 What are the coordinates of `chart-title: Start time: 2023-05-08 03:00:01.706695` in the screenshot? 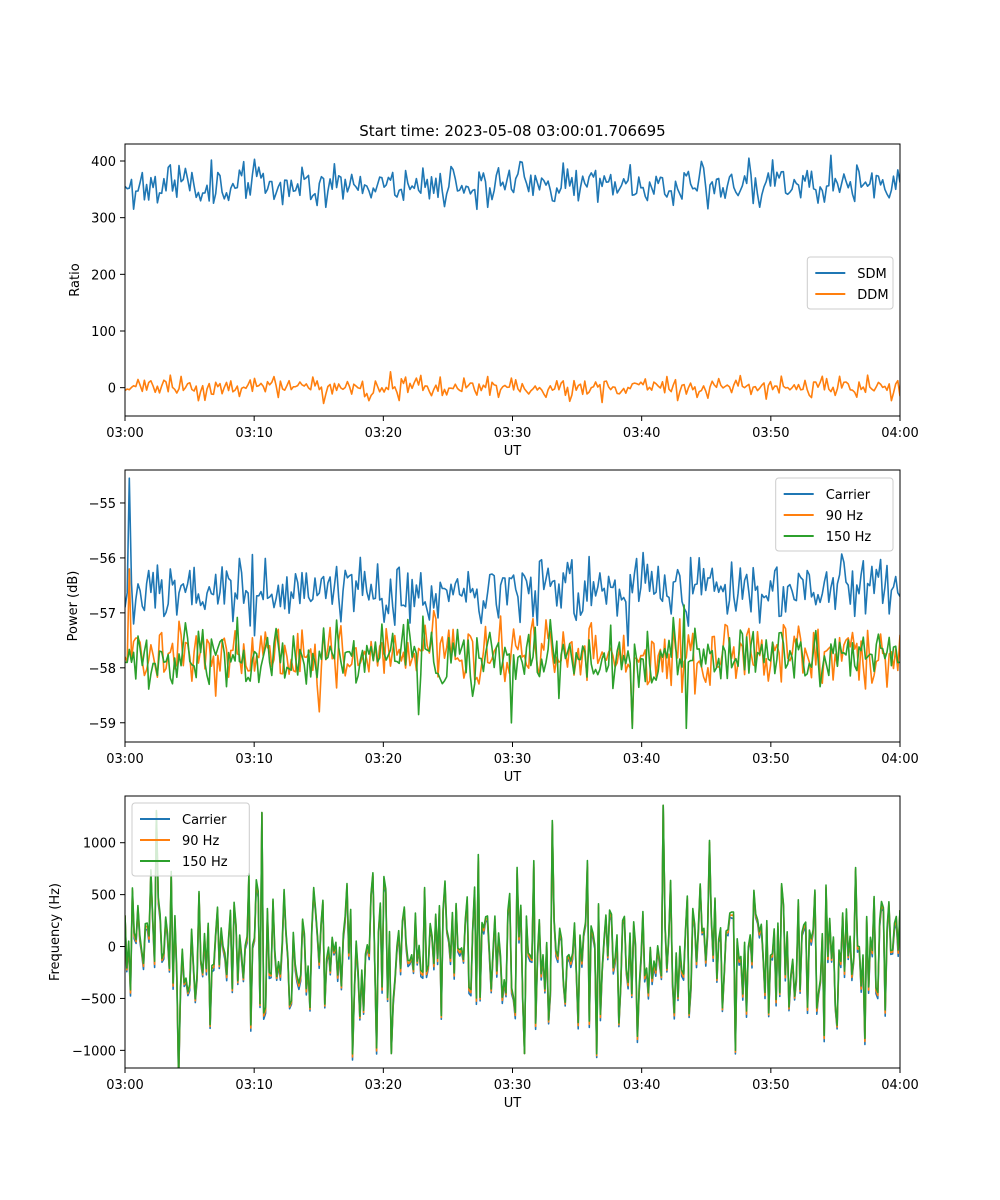 It's located at (512, 131).